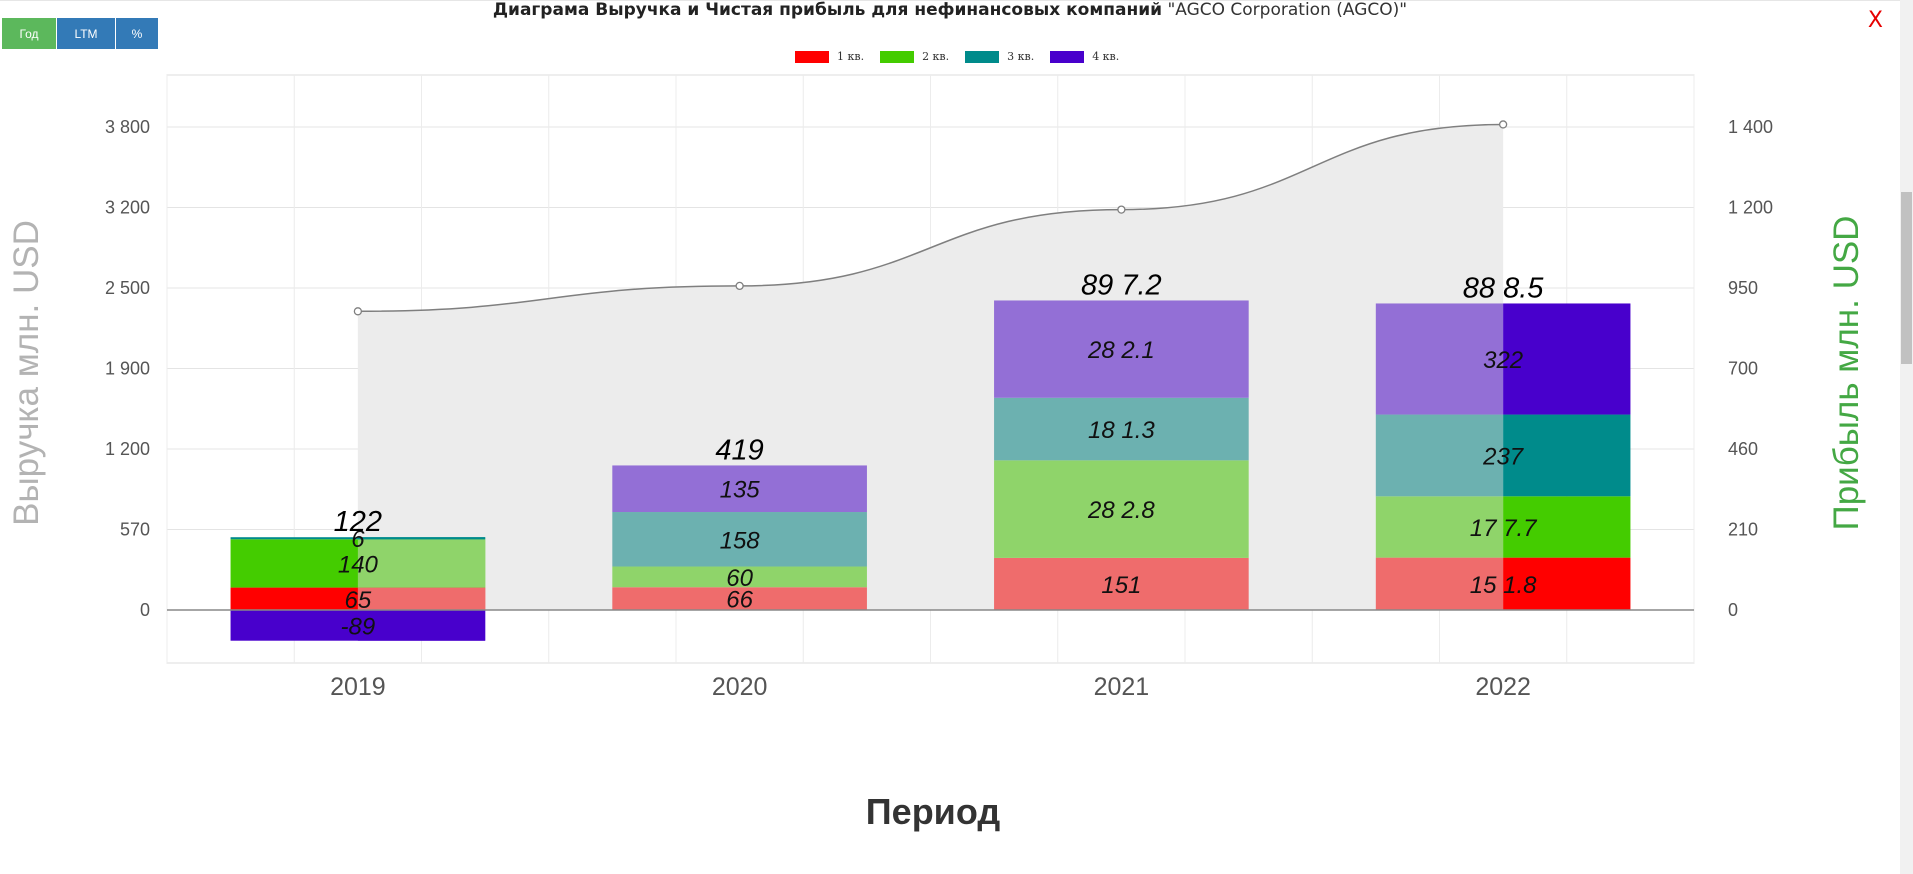  I want to click on bar-value-label: 28 2.1, so click(1121, 350).